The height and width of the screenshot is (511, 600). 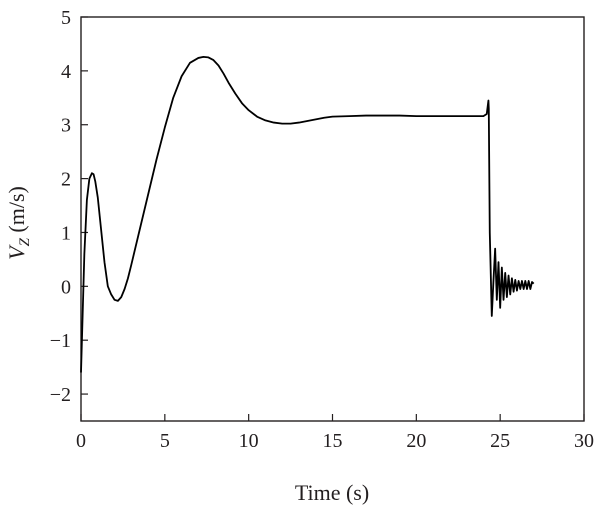 What do you see at coordinates (66, 180) in the screenshot?
I see `y-tick-label: 2` at bounding box center [66, 180].